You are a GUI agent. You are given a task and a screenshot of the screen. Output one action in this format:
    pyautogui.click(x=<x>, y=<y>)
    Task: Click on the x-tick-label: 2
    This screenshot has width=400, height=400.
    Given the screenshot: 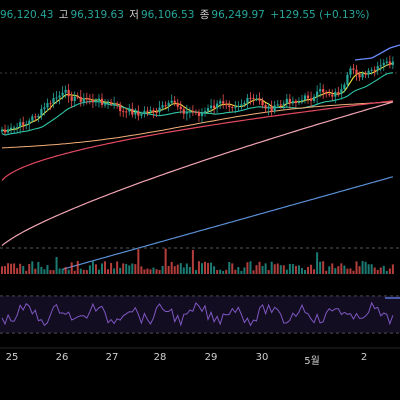 What is the action you would take?
    pyautogui.click(x=364, y=357)
    